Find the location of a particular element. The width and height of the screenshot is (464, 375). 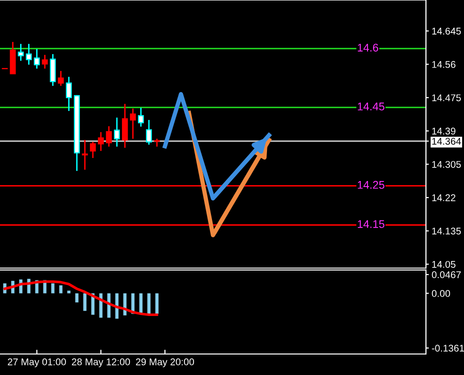

ref-line-label: 14.25 is located at coordinates (371, 184).